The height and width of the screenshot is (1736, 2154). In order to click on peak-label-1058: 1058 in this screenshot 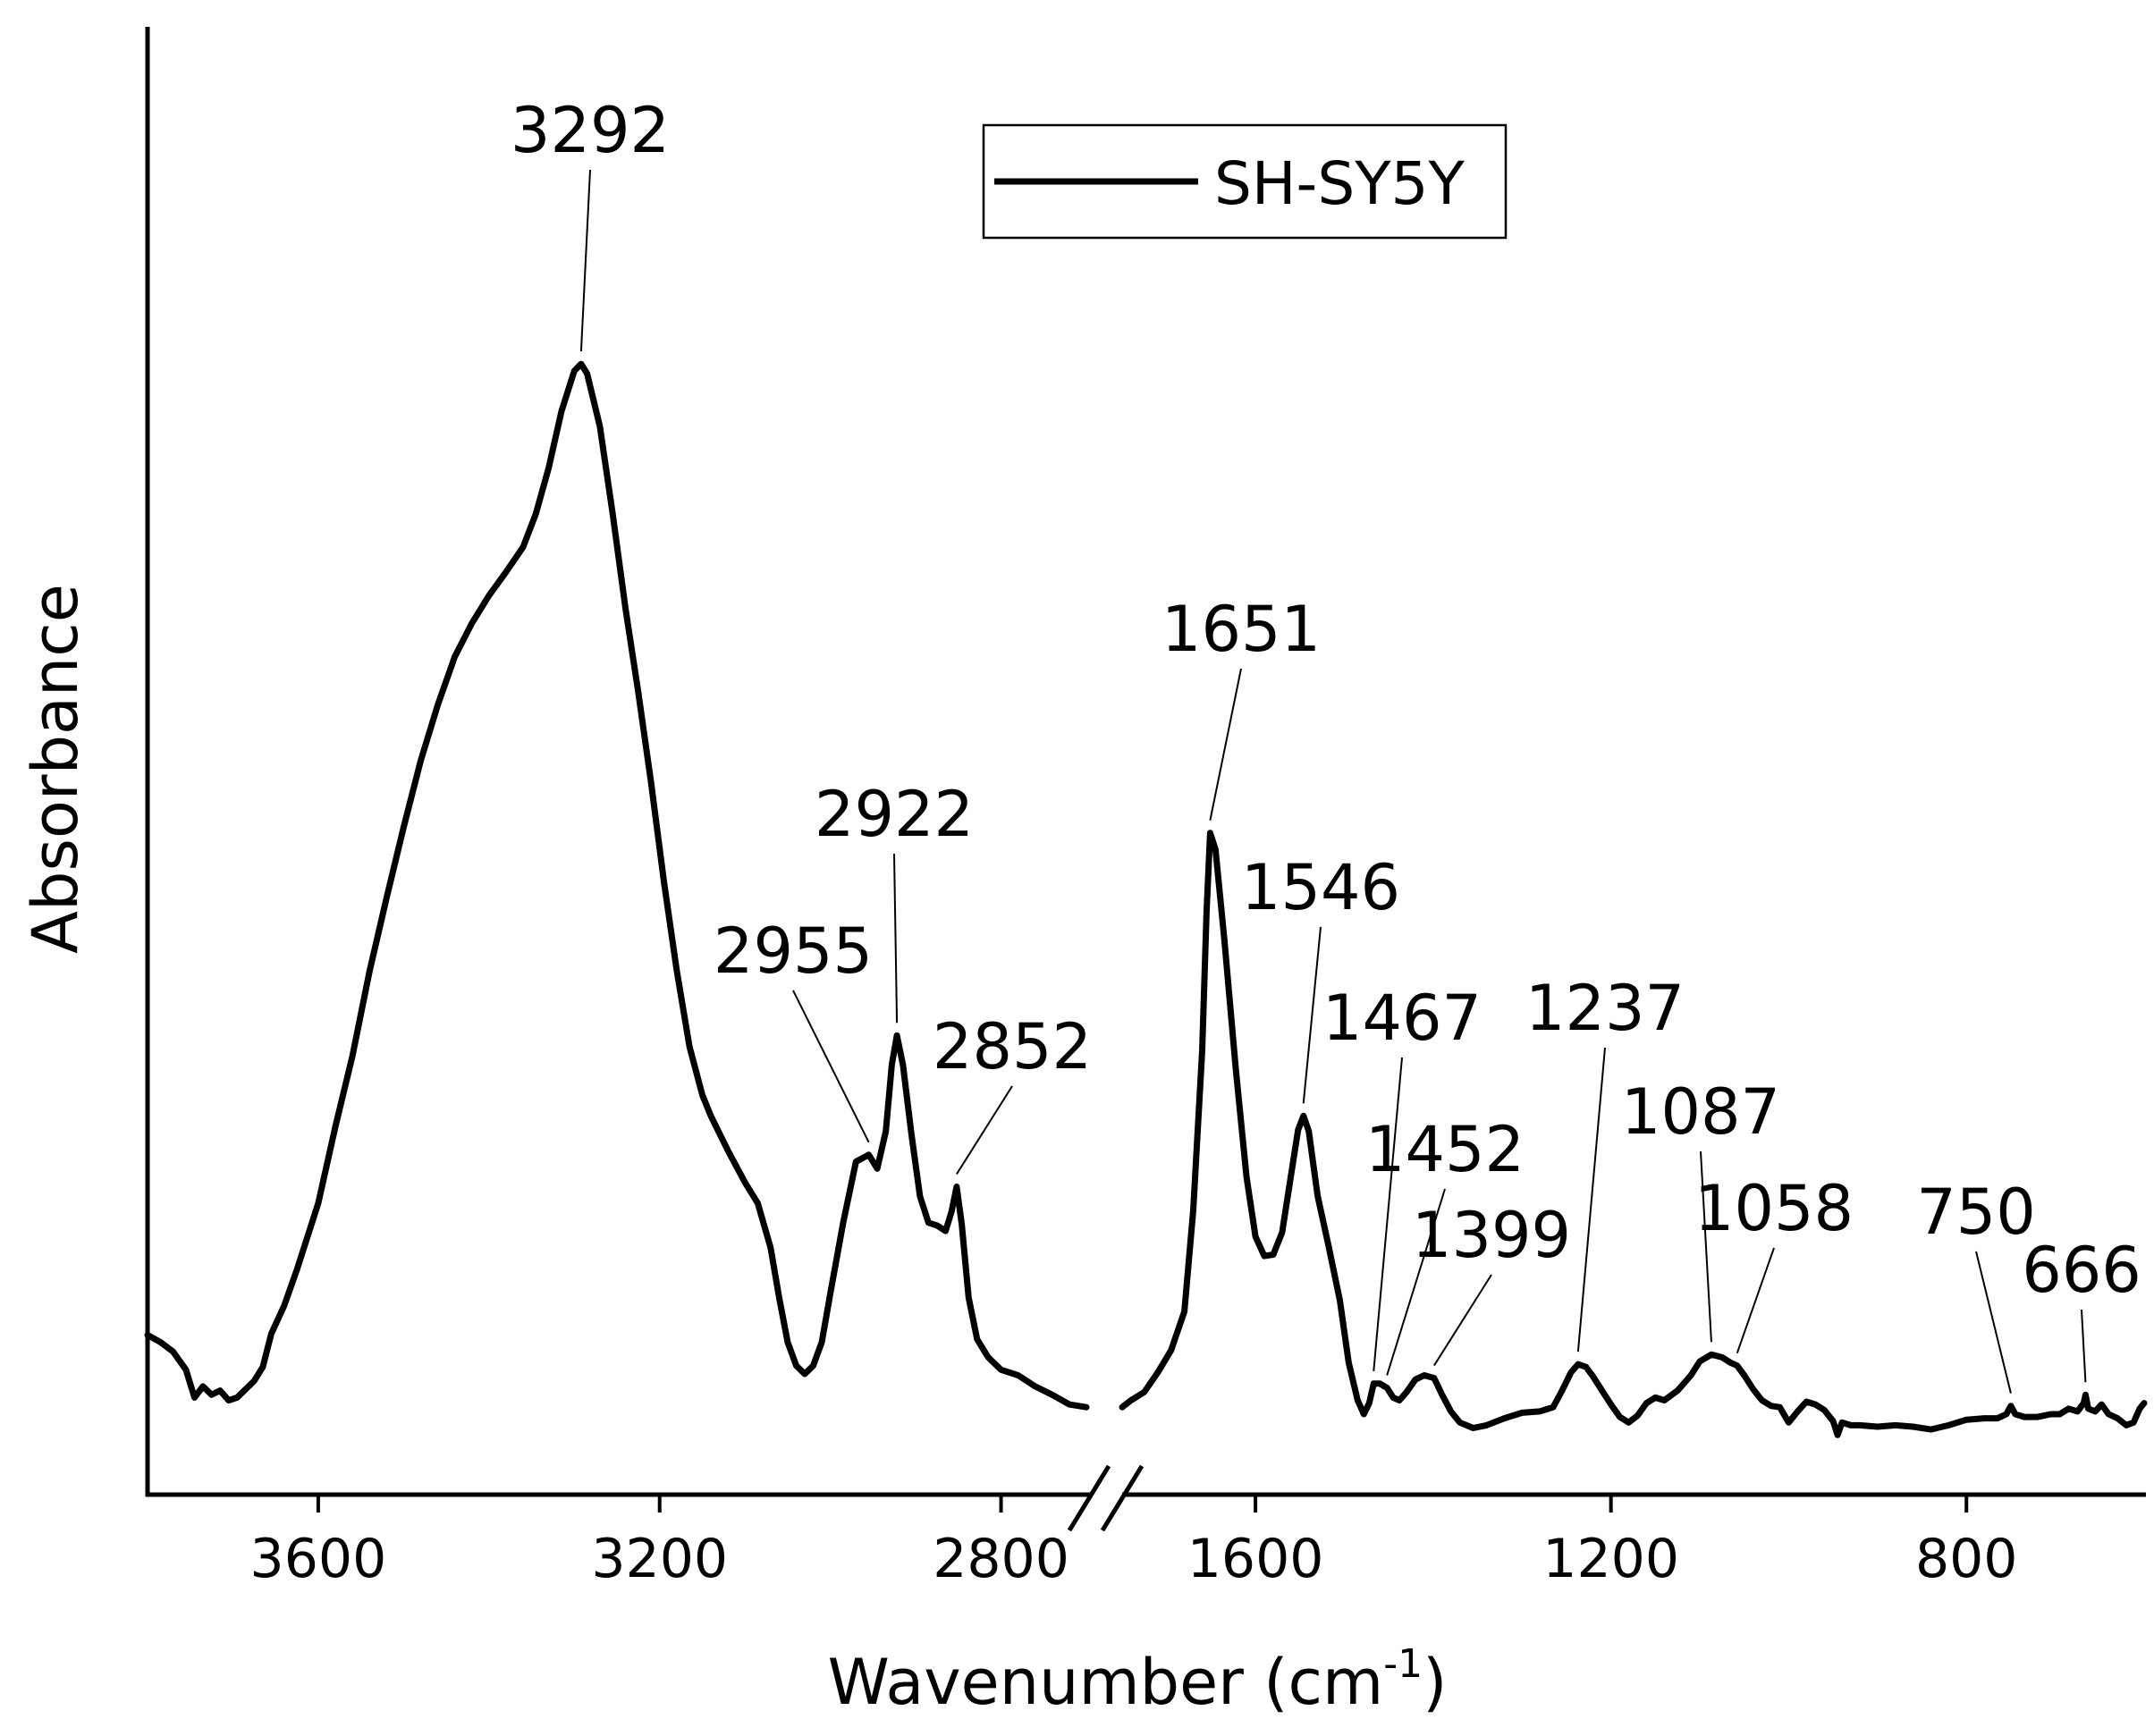, I will do `click(1774, 1208)`.